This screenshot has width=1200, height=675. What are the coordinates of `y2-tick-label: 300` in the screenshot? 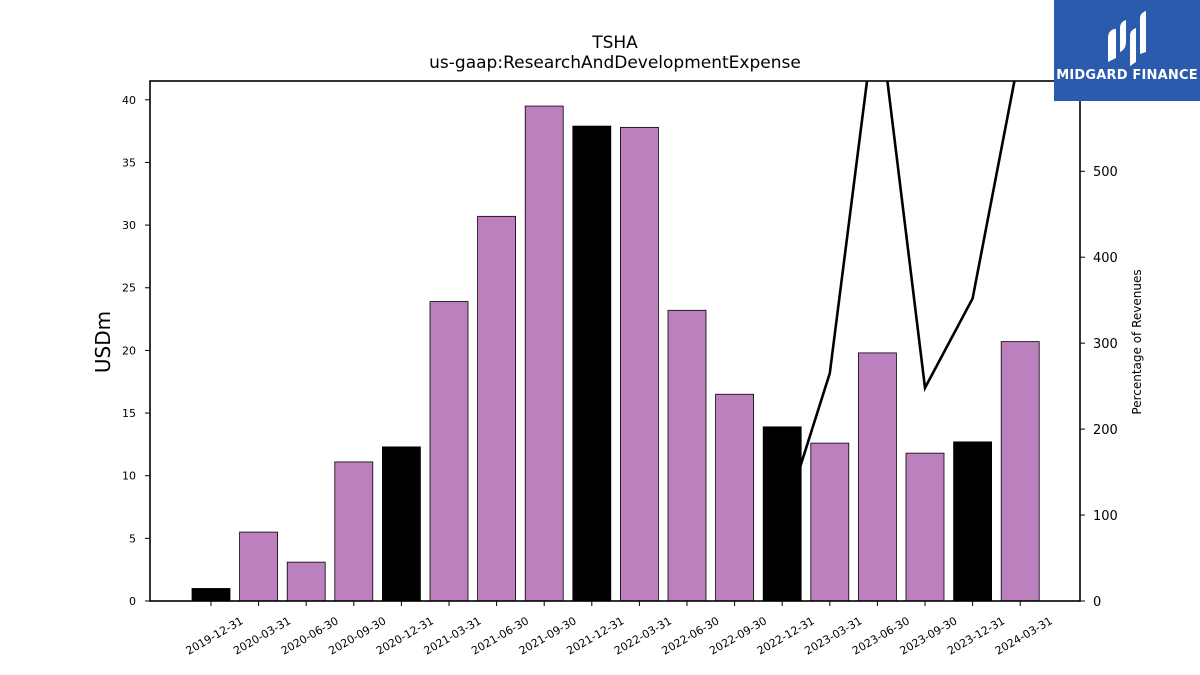 It's located at (1105, 344).